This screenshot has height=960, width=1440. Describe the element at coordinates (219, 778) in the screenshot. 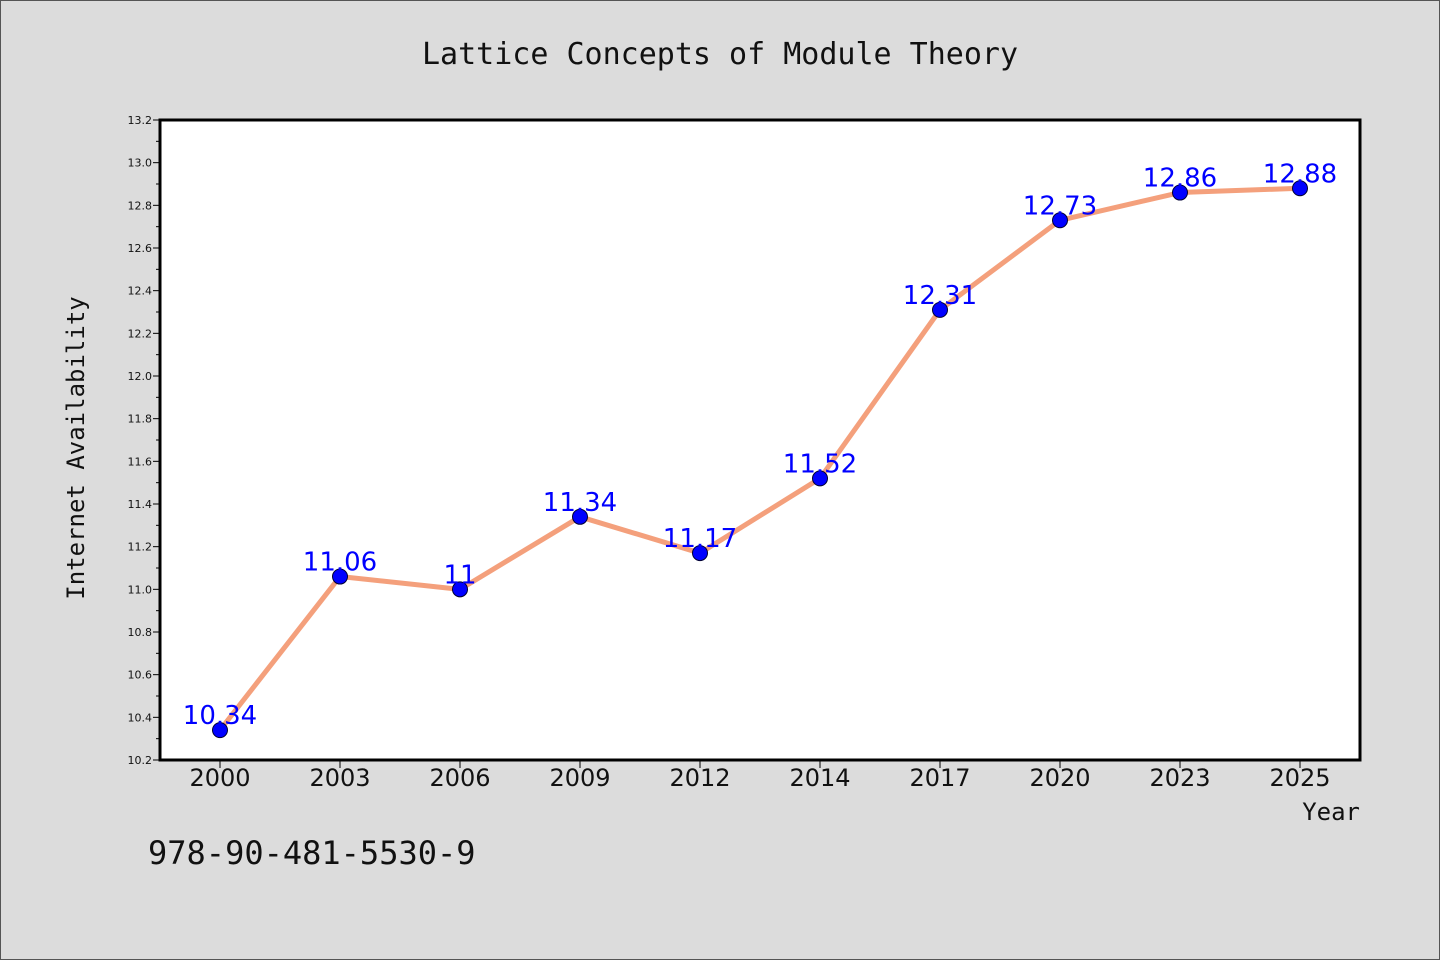

I see `x-tick-label: 2000` at that location.